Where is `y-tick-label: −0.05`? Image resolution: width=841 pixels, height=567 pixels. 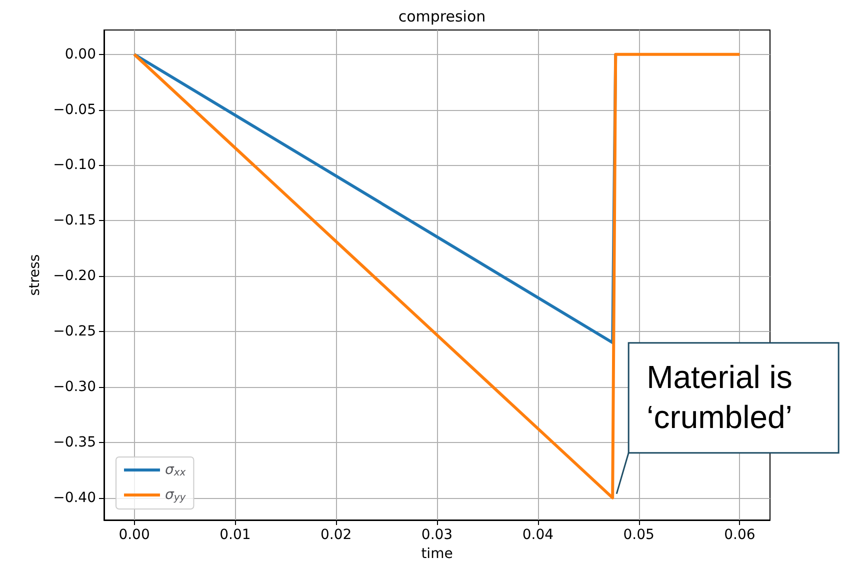
y-tick-label: −0.05 is located at coordinates (74, 110).